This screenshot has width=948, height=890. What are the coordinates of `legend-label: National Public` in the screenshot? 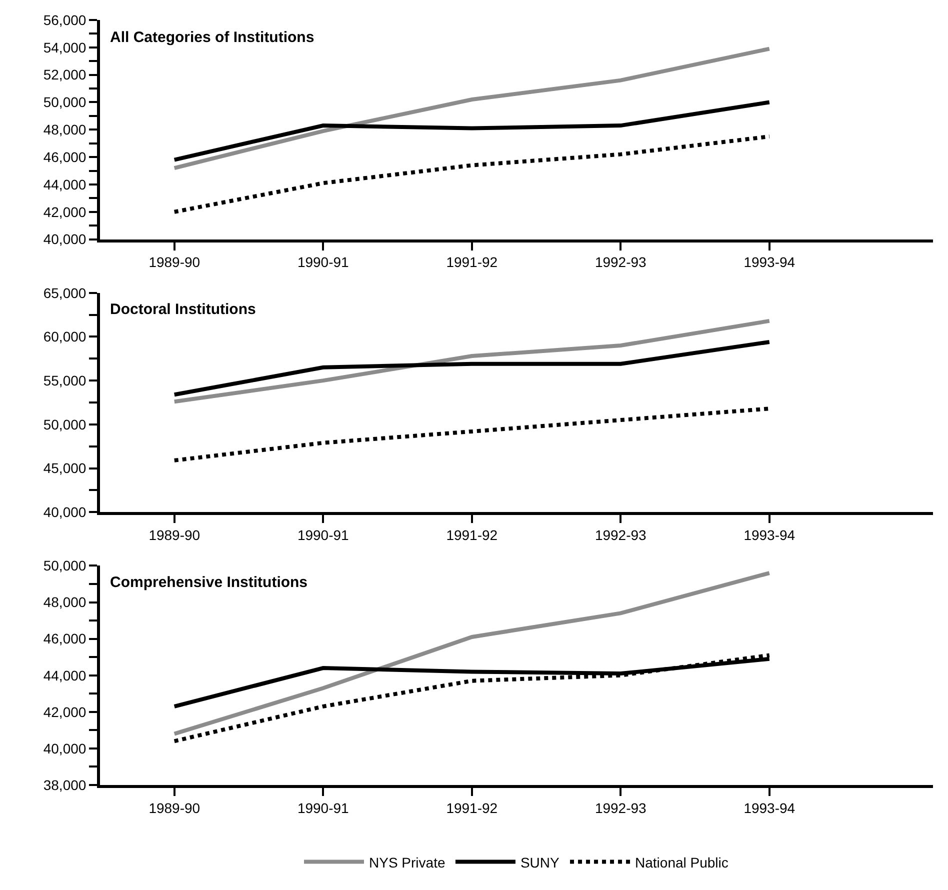 It's located at (681, 862).